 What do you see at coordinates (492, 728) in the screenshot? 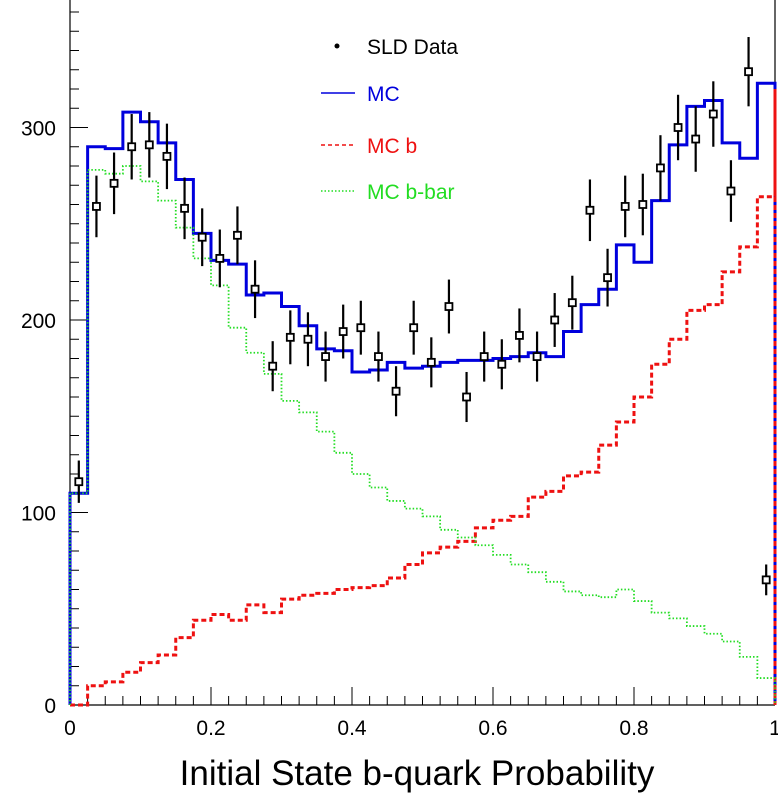
I see `x-tick-label: 0.6` at bounding box center [492, 728].